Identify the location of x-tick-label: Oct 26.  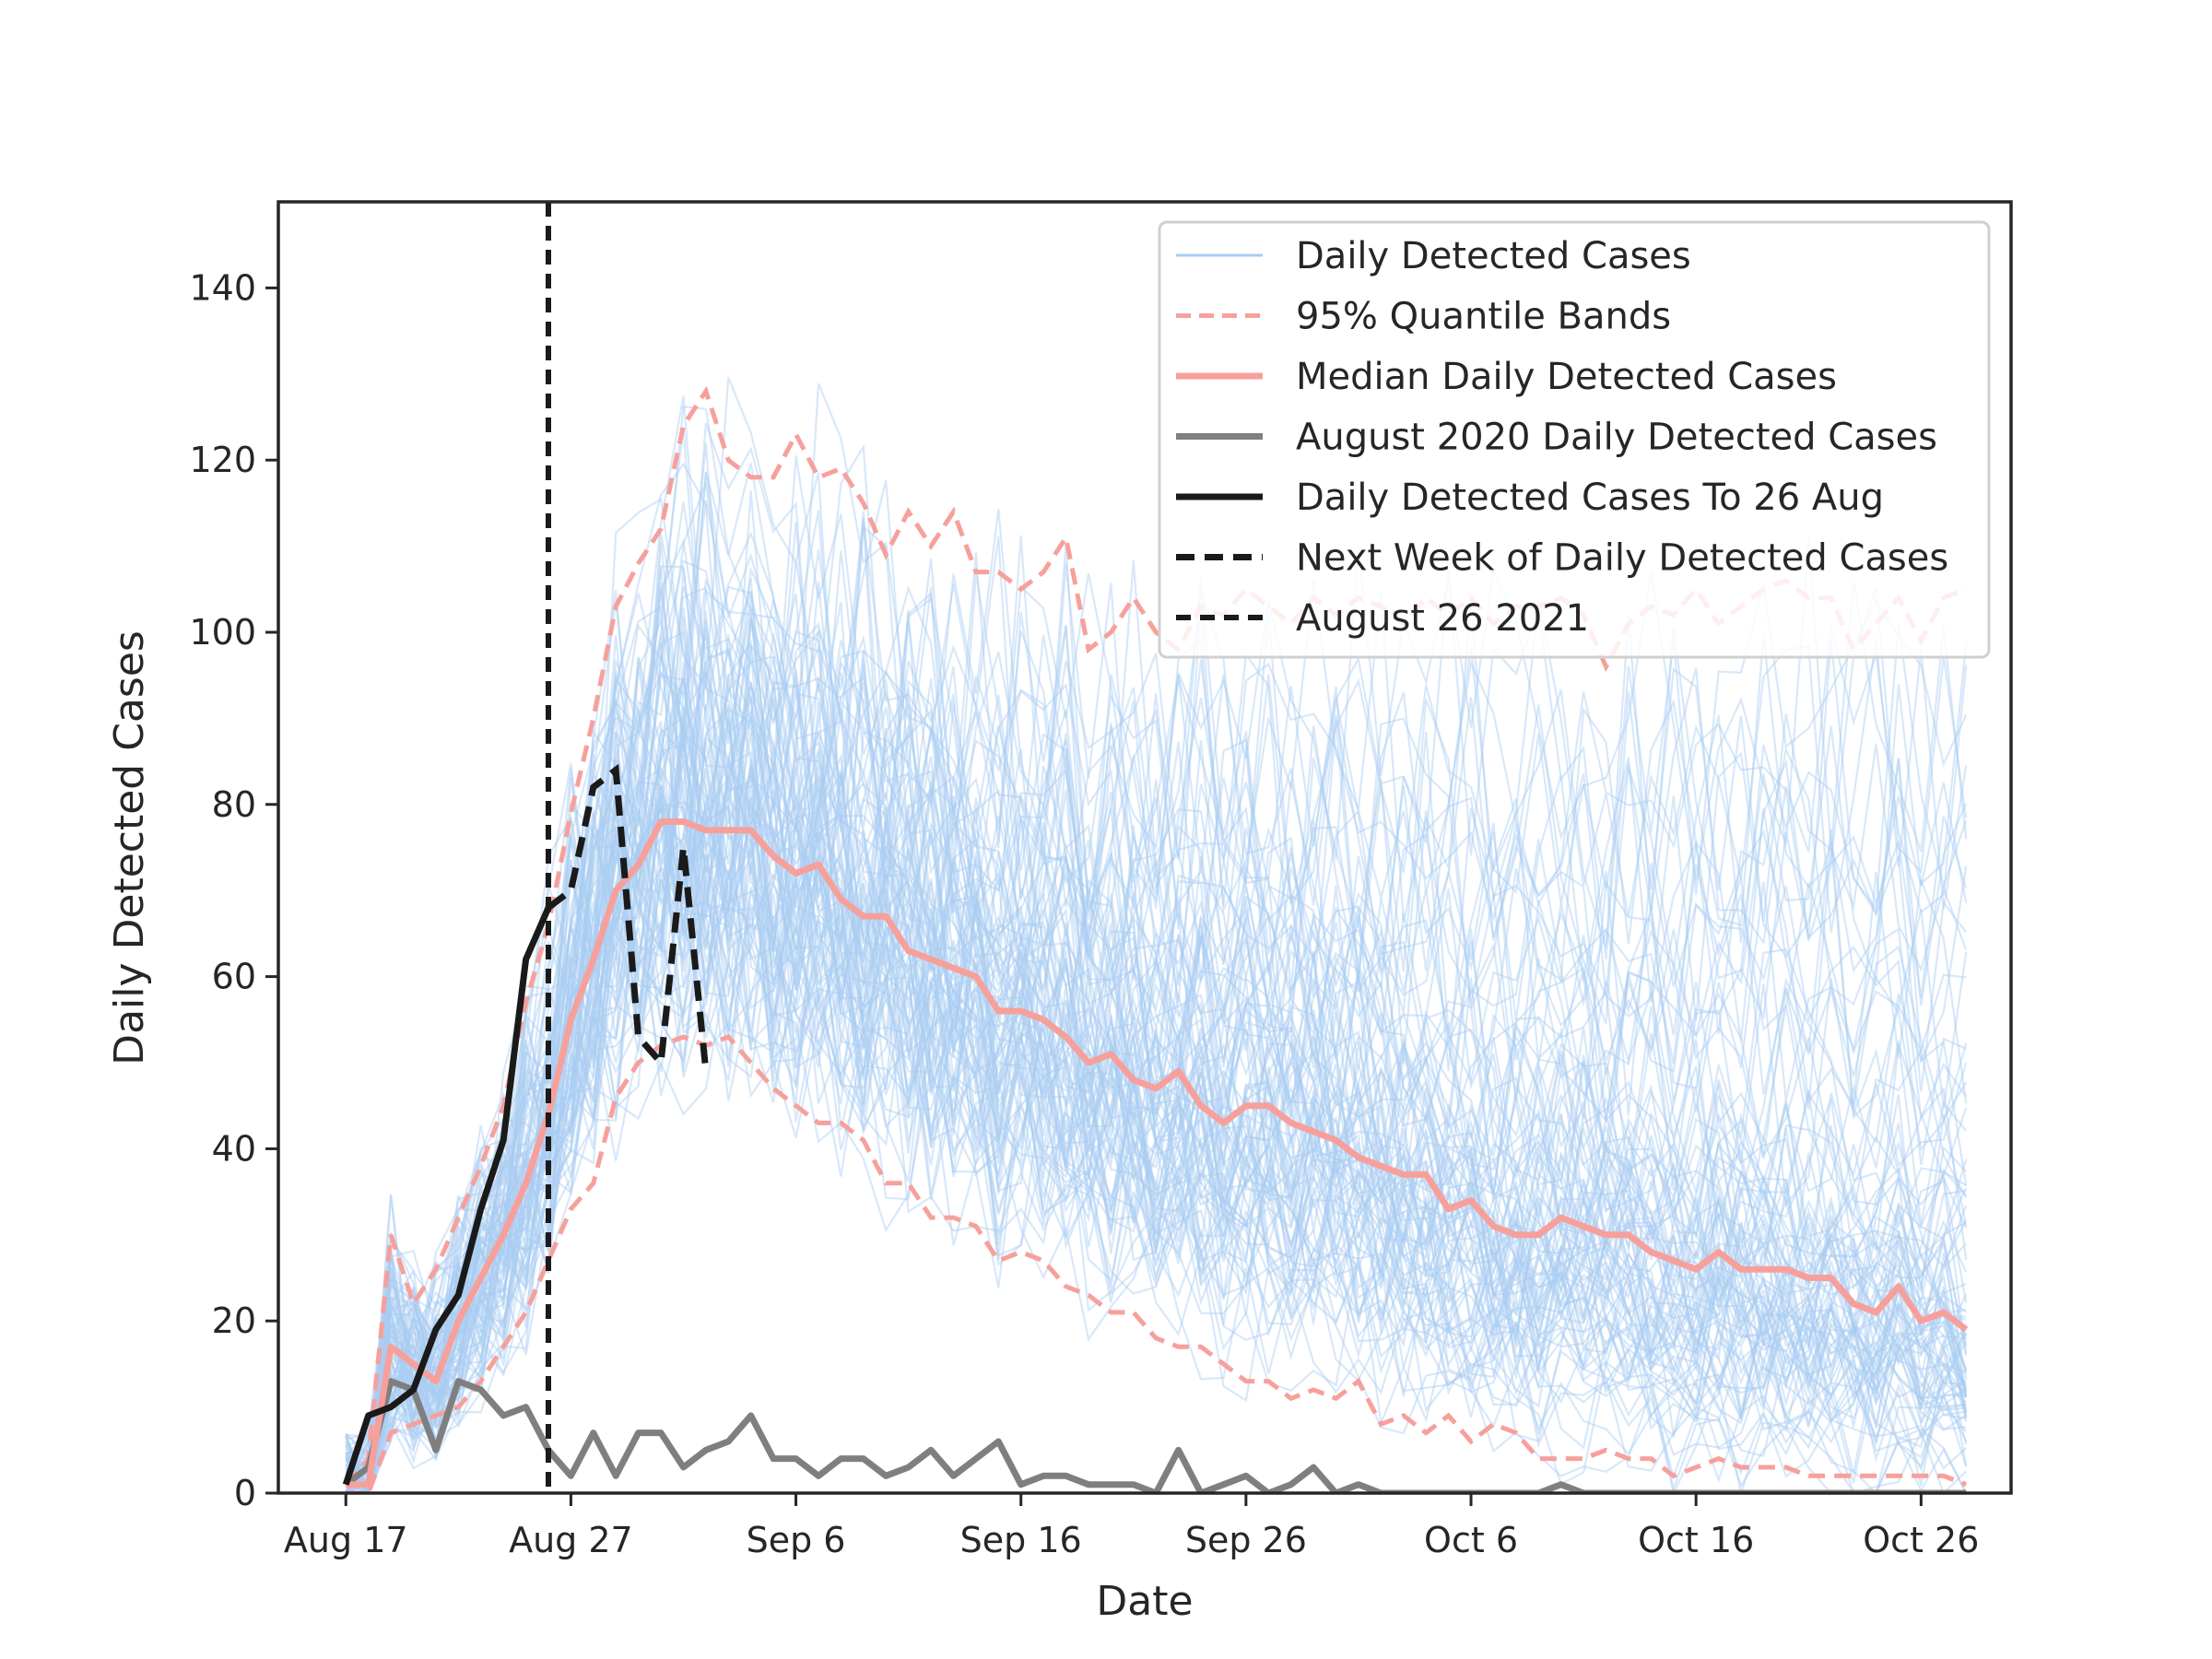
(1921, 1540).